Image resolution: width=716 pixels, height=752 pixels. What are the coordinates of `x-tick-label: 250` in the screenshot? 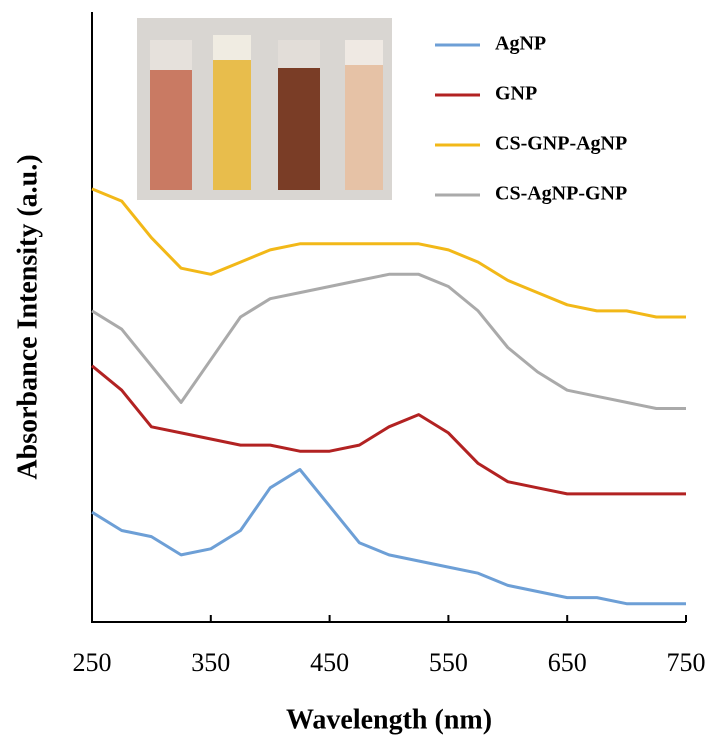 It's located at (92, 662).